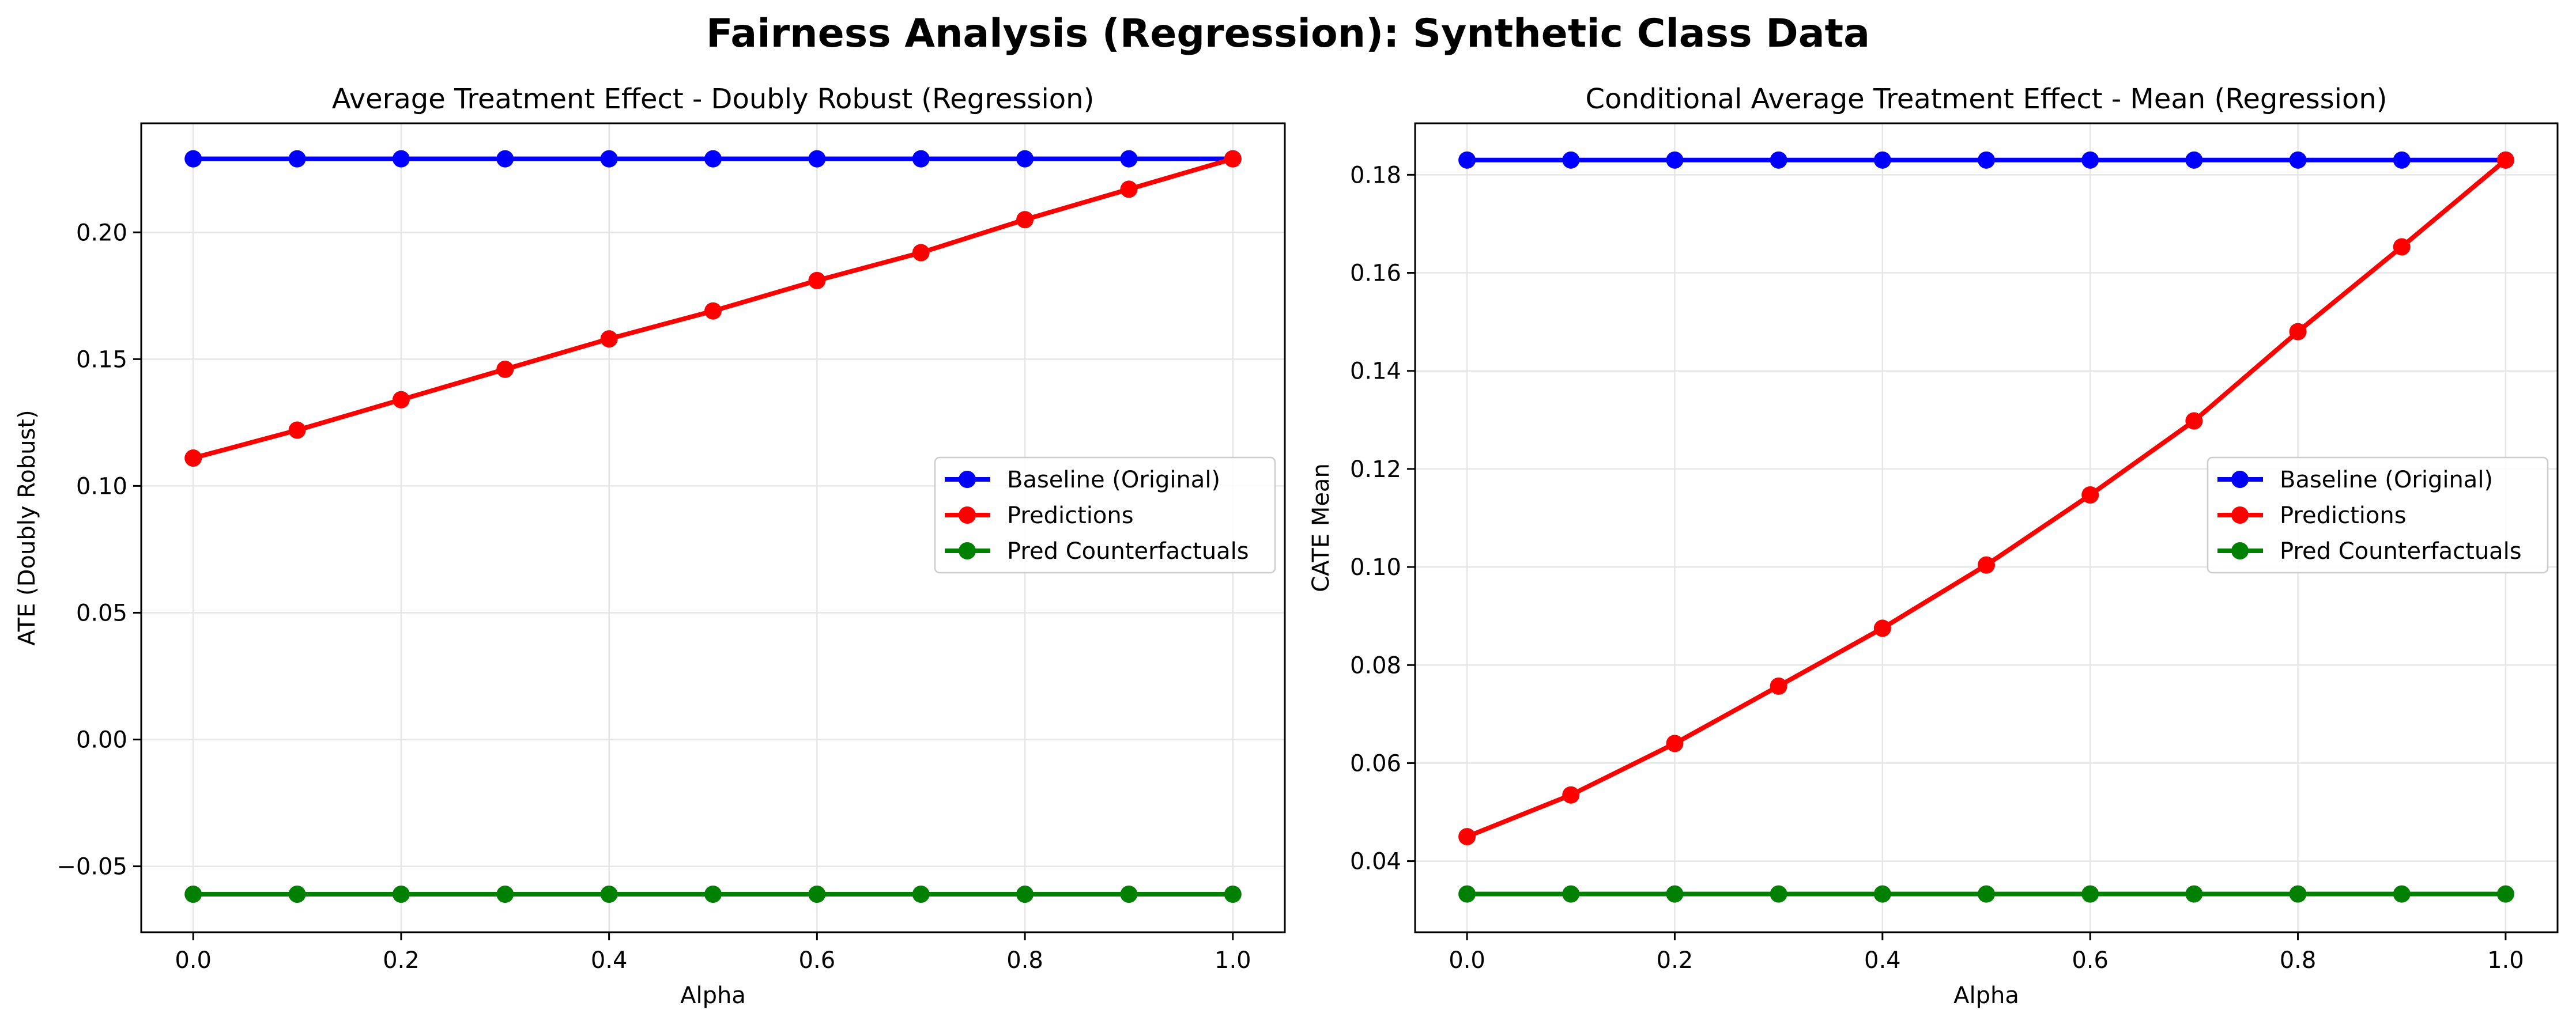  I want to click on y-tick-label: 0.15, so click(101, 359).